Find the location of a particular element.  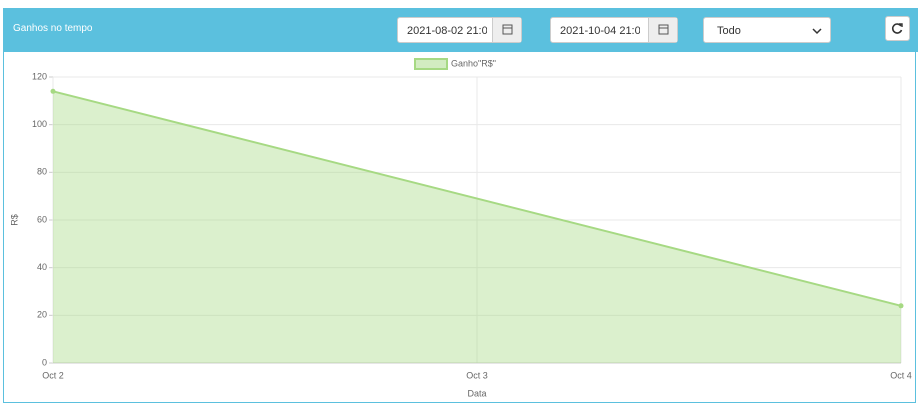

panel-title: Ganhos no tempo is located at coordinates (53, 28).